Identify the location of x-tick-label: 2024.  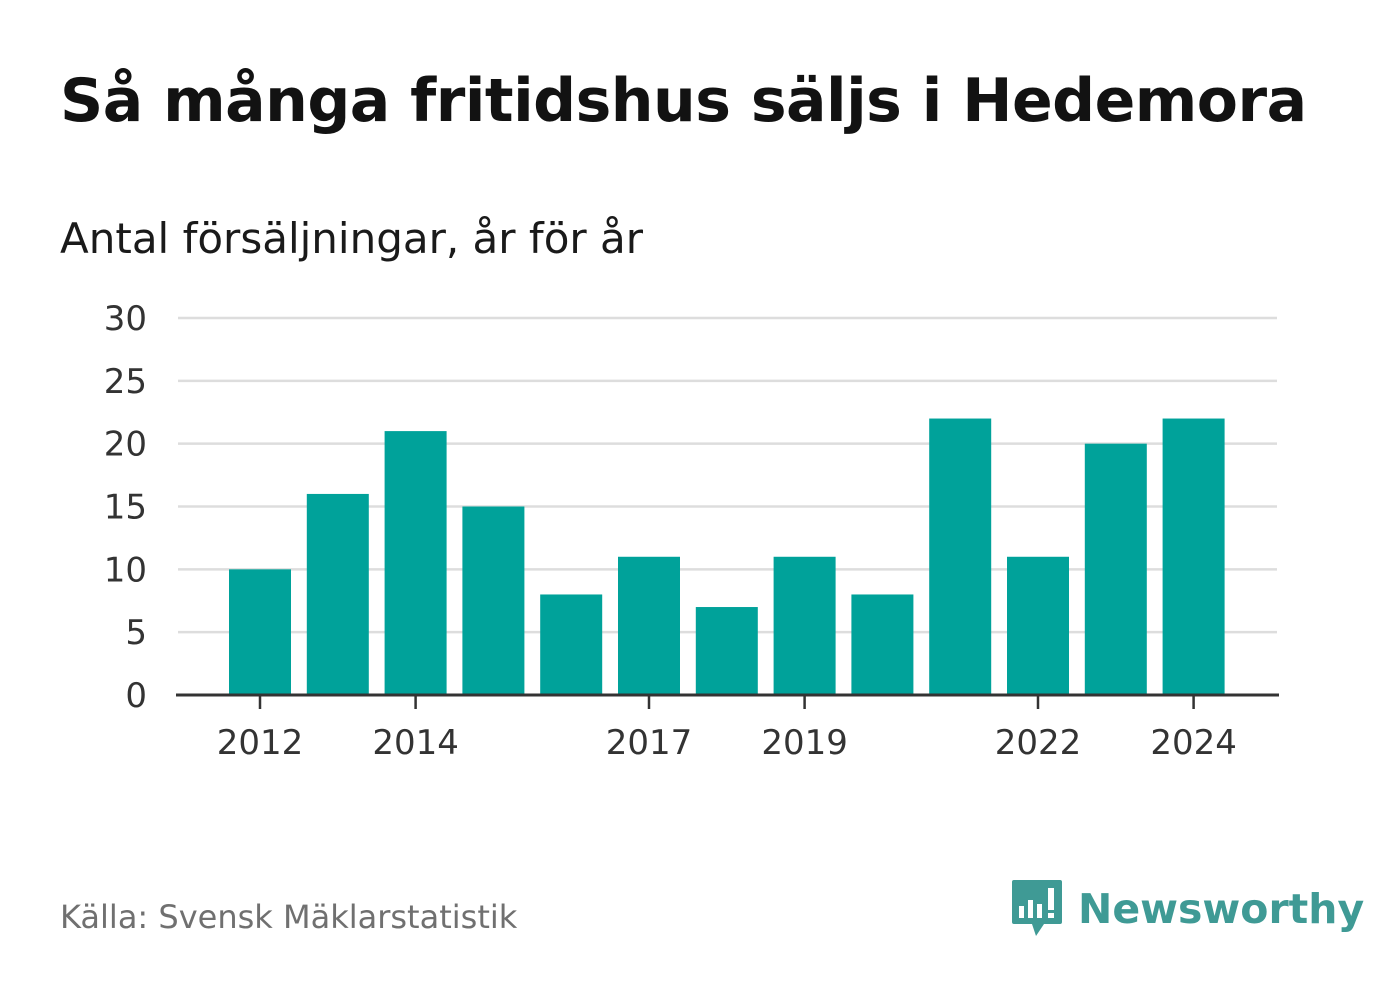
(1193, 743).